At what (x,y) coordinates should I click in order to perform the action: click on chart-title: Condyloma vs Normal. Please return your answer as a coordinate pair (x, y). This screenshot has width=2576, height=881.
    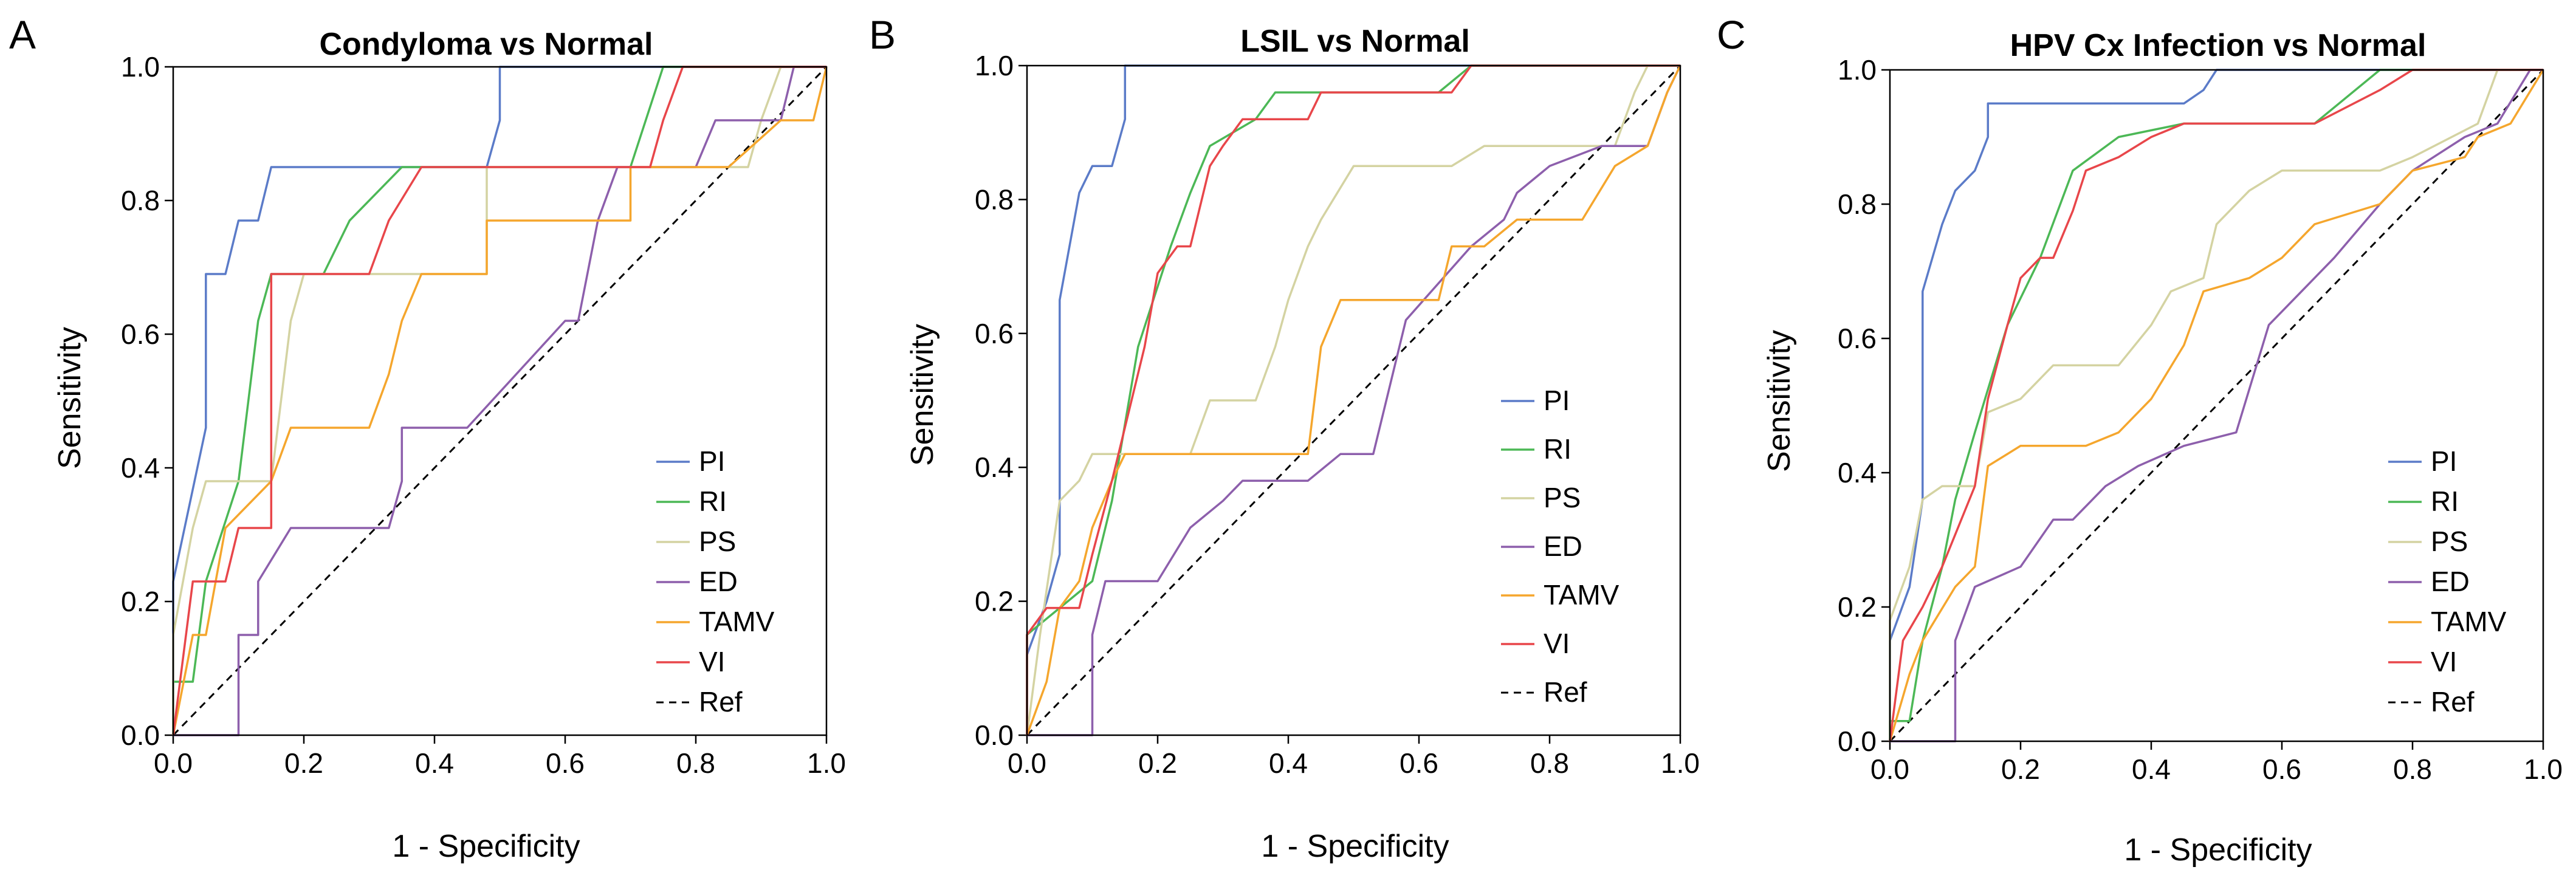
    Looking at the image, I should click on (486, 44).